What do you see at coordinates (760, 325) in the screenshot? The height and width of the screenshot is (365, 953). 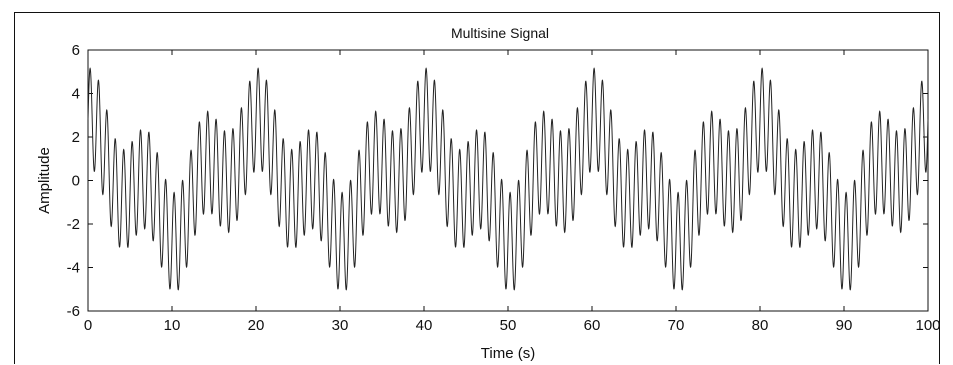 I see `x-tick-label: 80` at bounding box center [760, 325].